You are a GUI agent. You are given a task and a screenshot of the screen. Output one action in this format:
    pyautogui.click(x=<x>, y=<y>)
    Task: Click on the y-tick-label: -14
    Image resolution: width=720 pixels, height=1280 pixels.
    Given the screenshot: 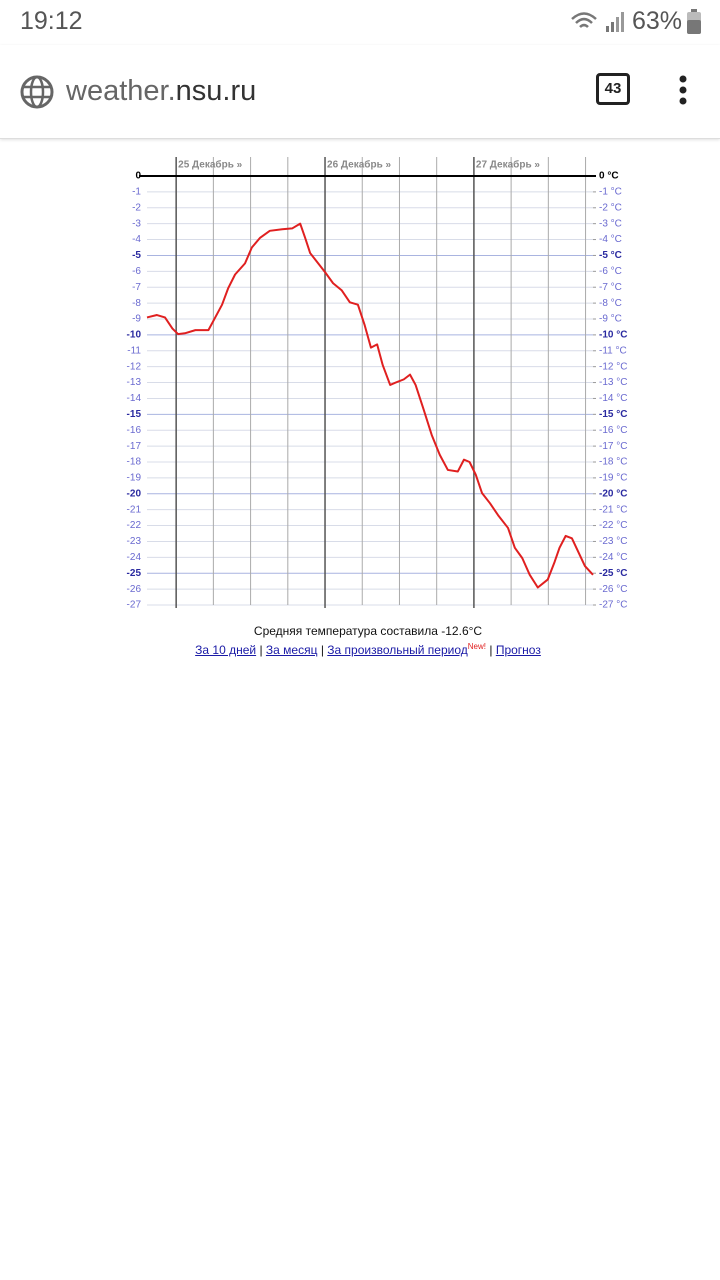 What is the action you would take?
    pyautogui.click(x=134, y=398)
    